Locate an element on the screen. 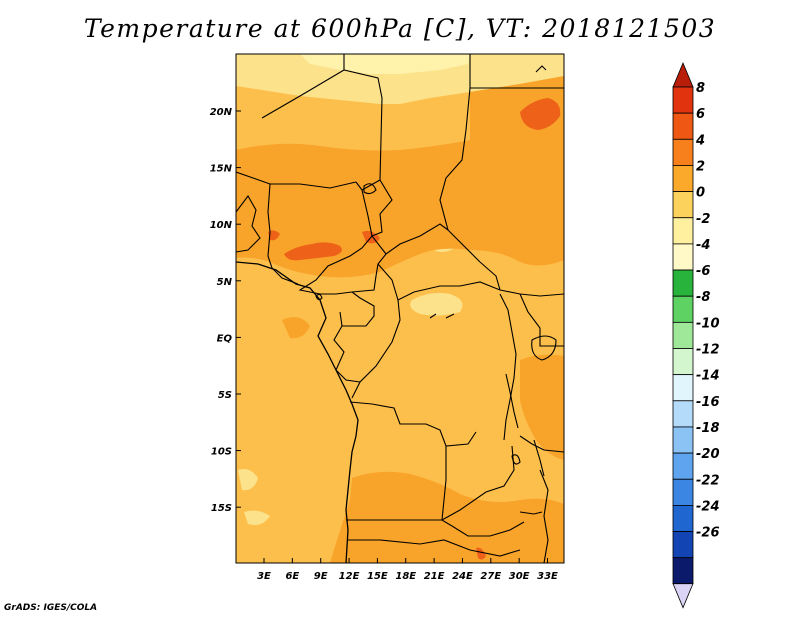 This screenshot has width=800, height=618. colorbar-label: -26 is located at coordinates (708, 533).